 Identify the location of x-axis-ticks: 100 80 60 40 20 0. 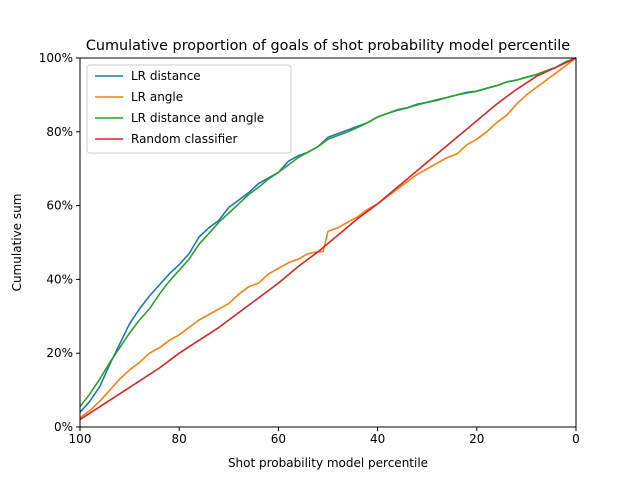
(324, 436).